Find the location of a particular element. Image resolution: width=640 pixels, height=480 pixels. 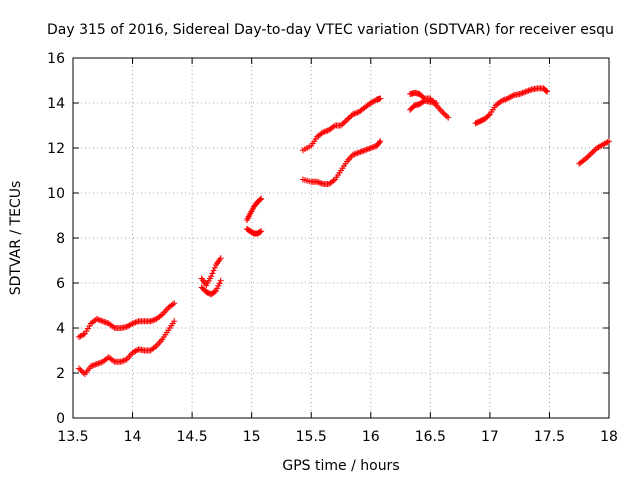

x-tick-label: 14 is located at coordinates (133, 437).